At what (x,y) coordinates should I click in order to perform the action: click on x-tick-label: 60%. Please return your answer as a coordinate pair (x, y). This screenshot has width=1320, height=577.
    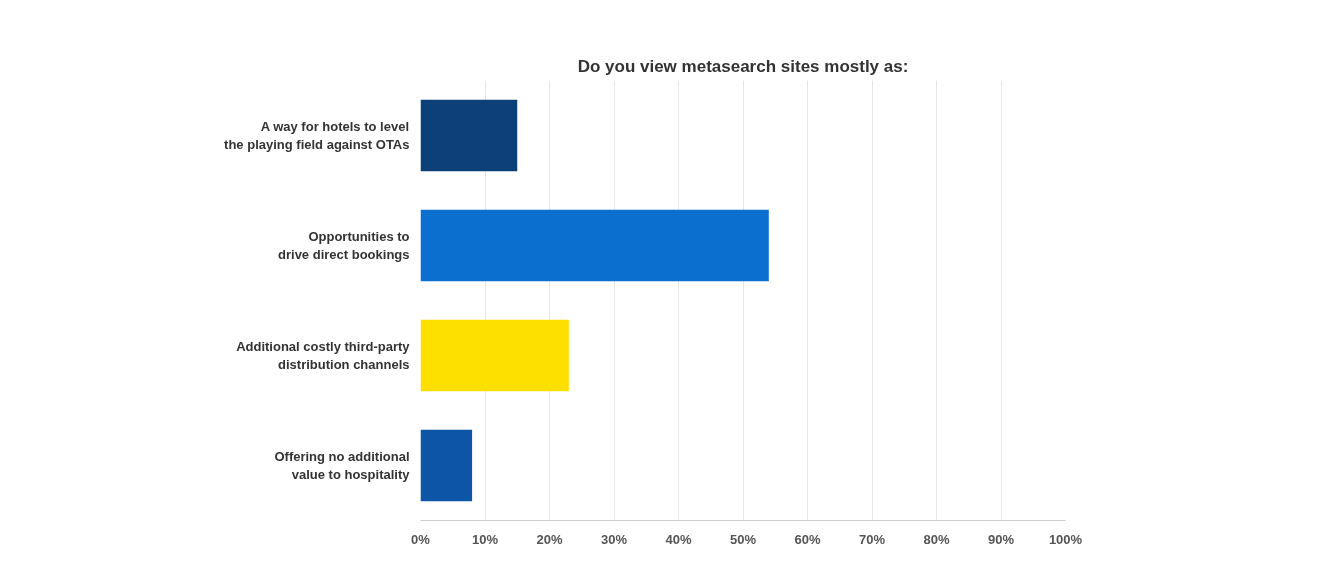
    Looking at the image, I should click on (807, 539).